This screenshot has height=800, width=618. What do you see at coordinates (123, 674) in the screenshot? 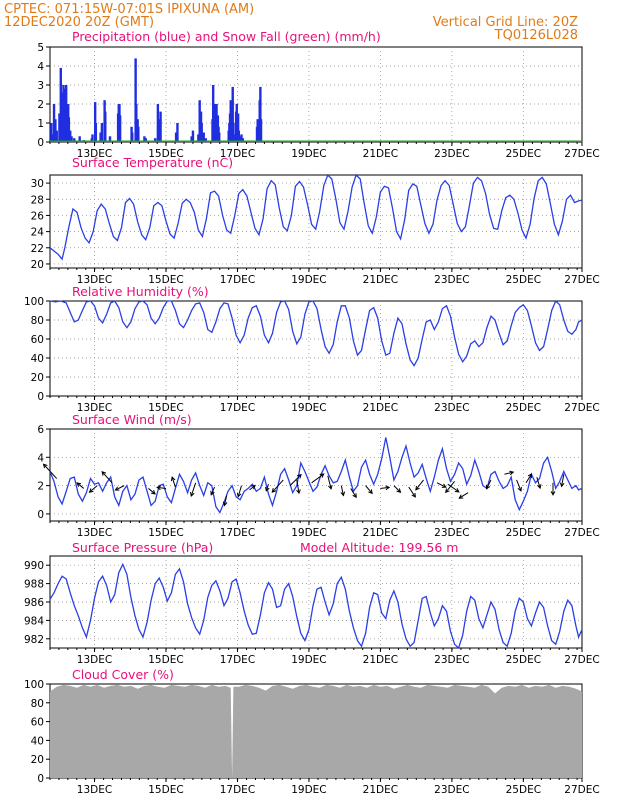
I see `cloud-cover-title: Cloud Cover (%)` at bounding box center [123, 674].